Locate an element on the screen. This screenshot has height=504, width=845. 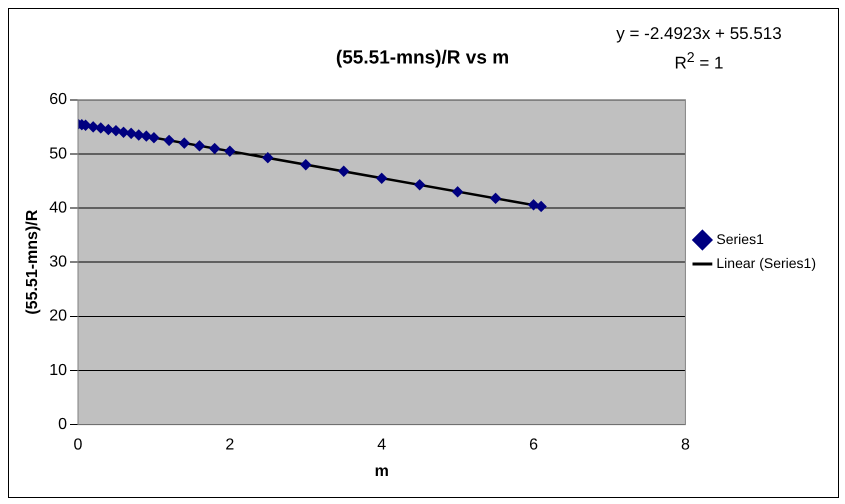
x-tick-label: 4 is located at coordinates (381, 445).